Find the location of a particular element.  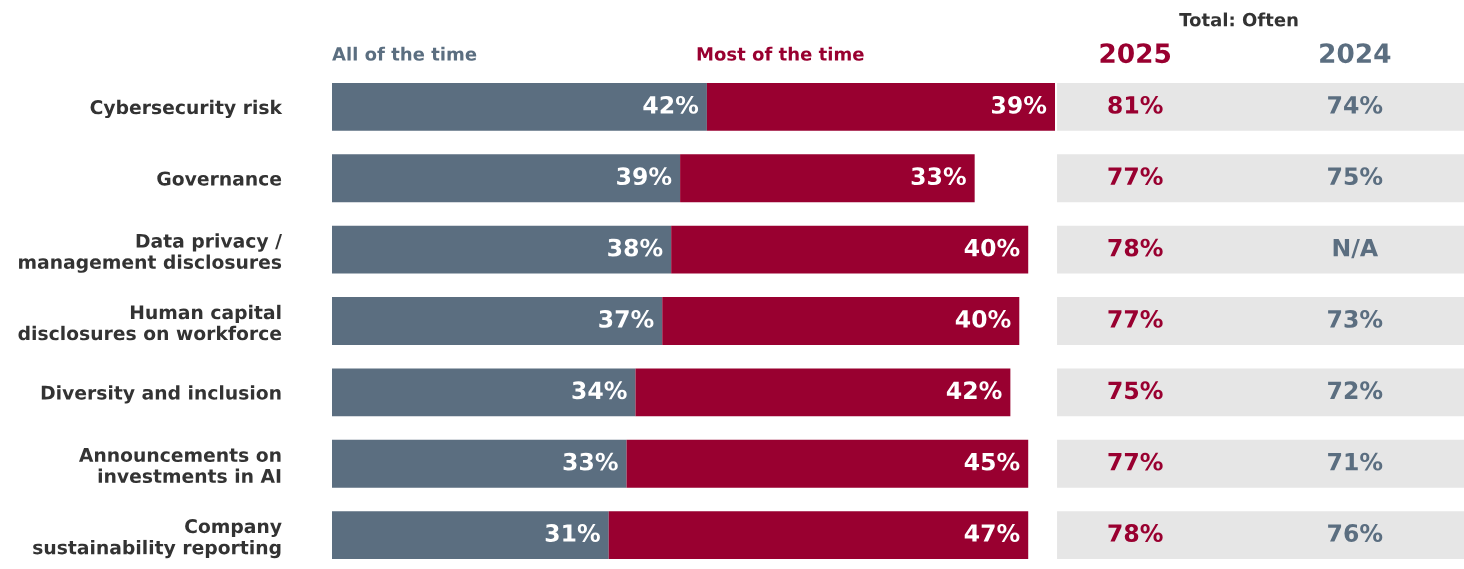

series-label: Most of the time is located at coordinates (780, 53).